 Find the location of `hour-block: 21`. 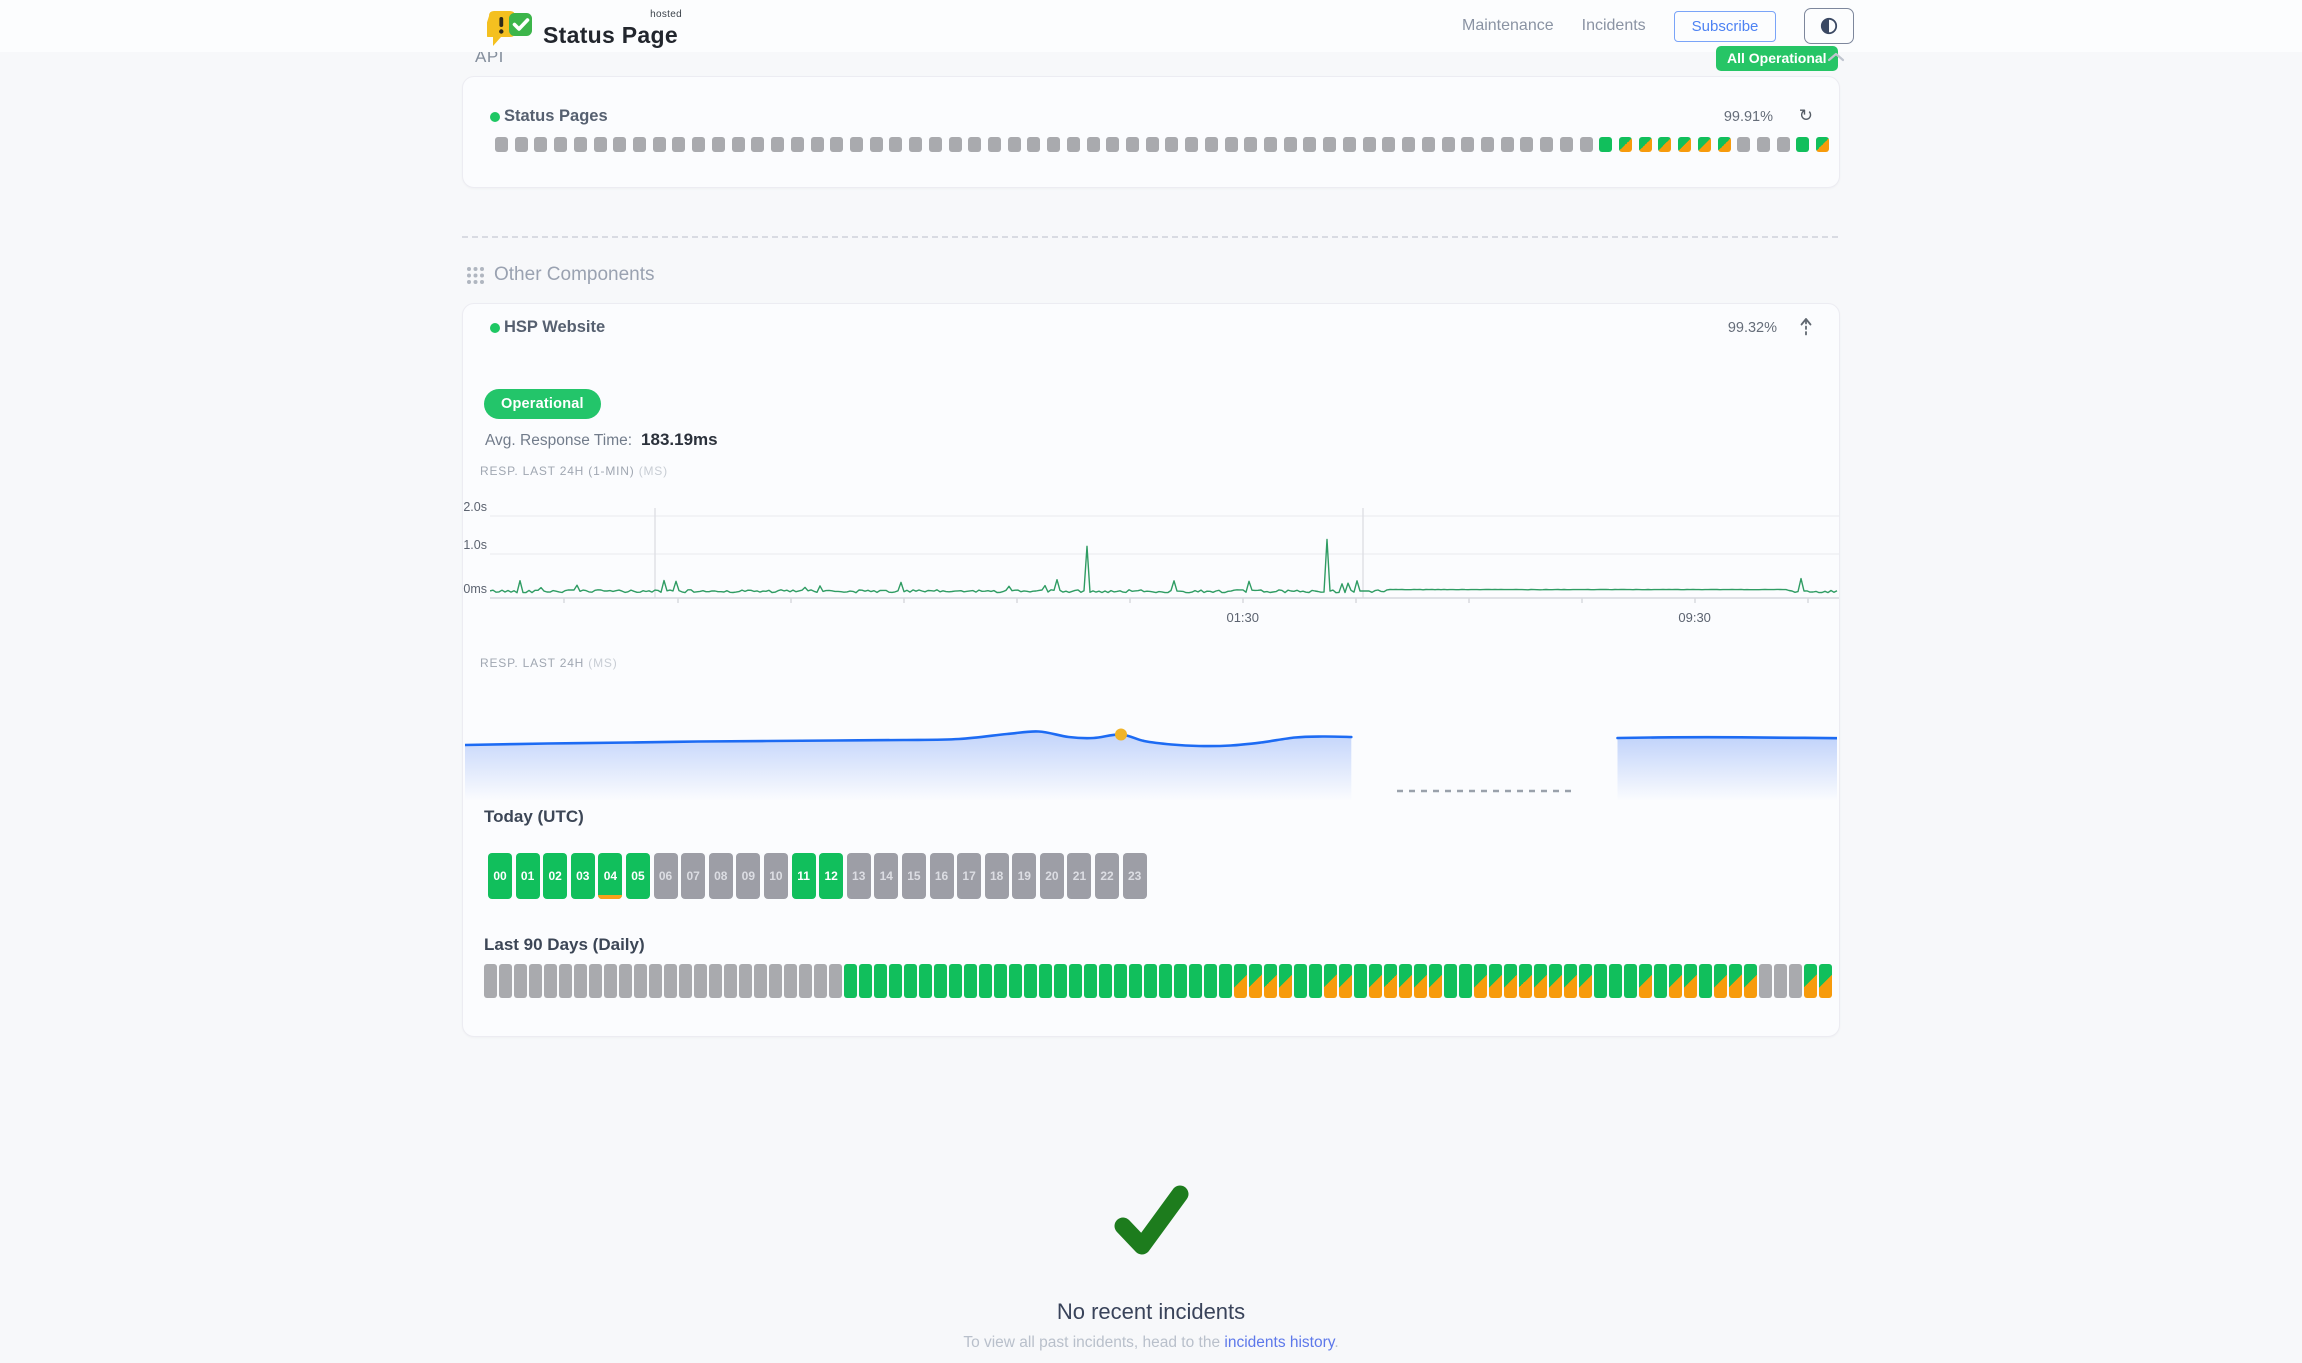

hour-block: 21 is located at coordinates (1079, 876).